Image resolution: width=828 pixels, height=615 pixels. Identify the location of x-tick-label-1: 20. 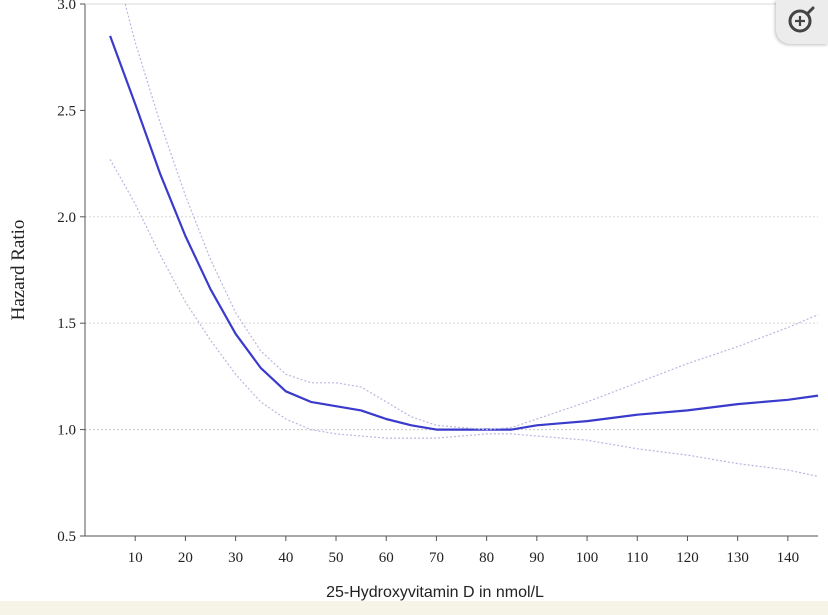
(185, 558).